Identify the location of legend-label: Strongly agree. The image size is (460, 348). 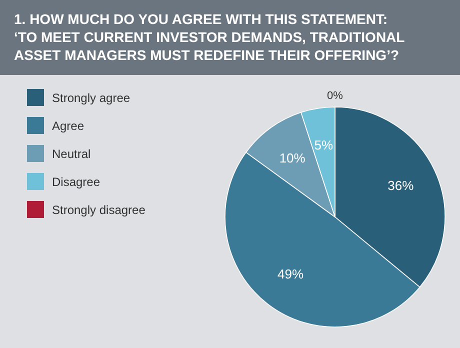
(91, 98).